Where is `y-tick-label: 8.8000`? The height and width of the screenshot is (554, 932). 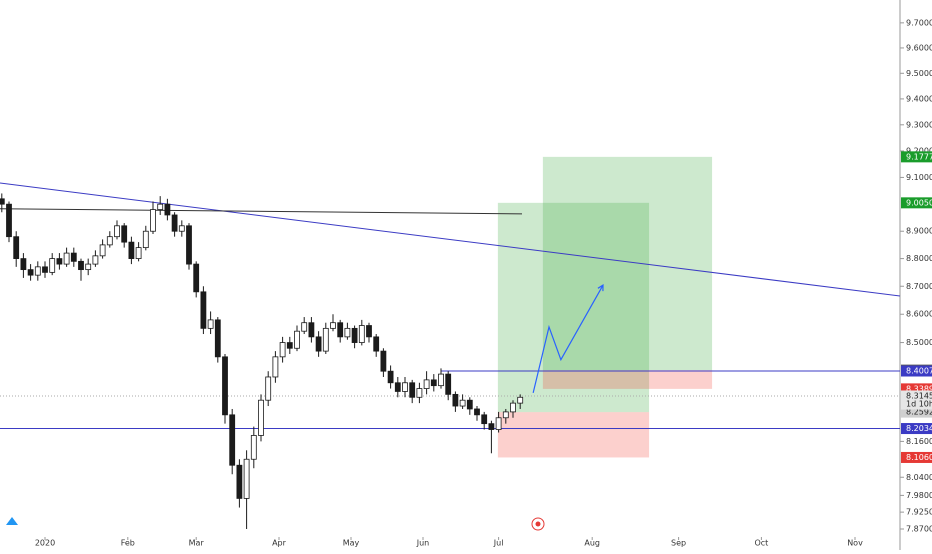
y-tick-label: 8.8000 is located at coordinates (919, 258).